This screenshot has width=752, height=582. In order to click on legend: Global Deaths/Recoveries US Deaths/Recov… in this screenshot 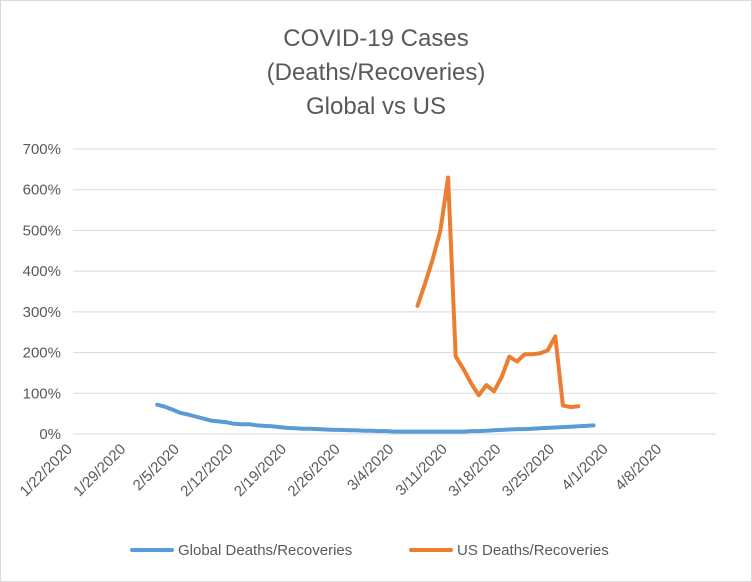, I will do `click(376, 550)`.